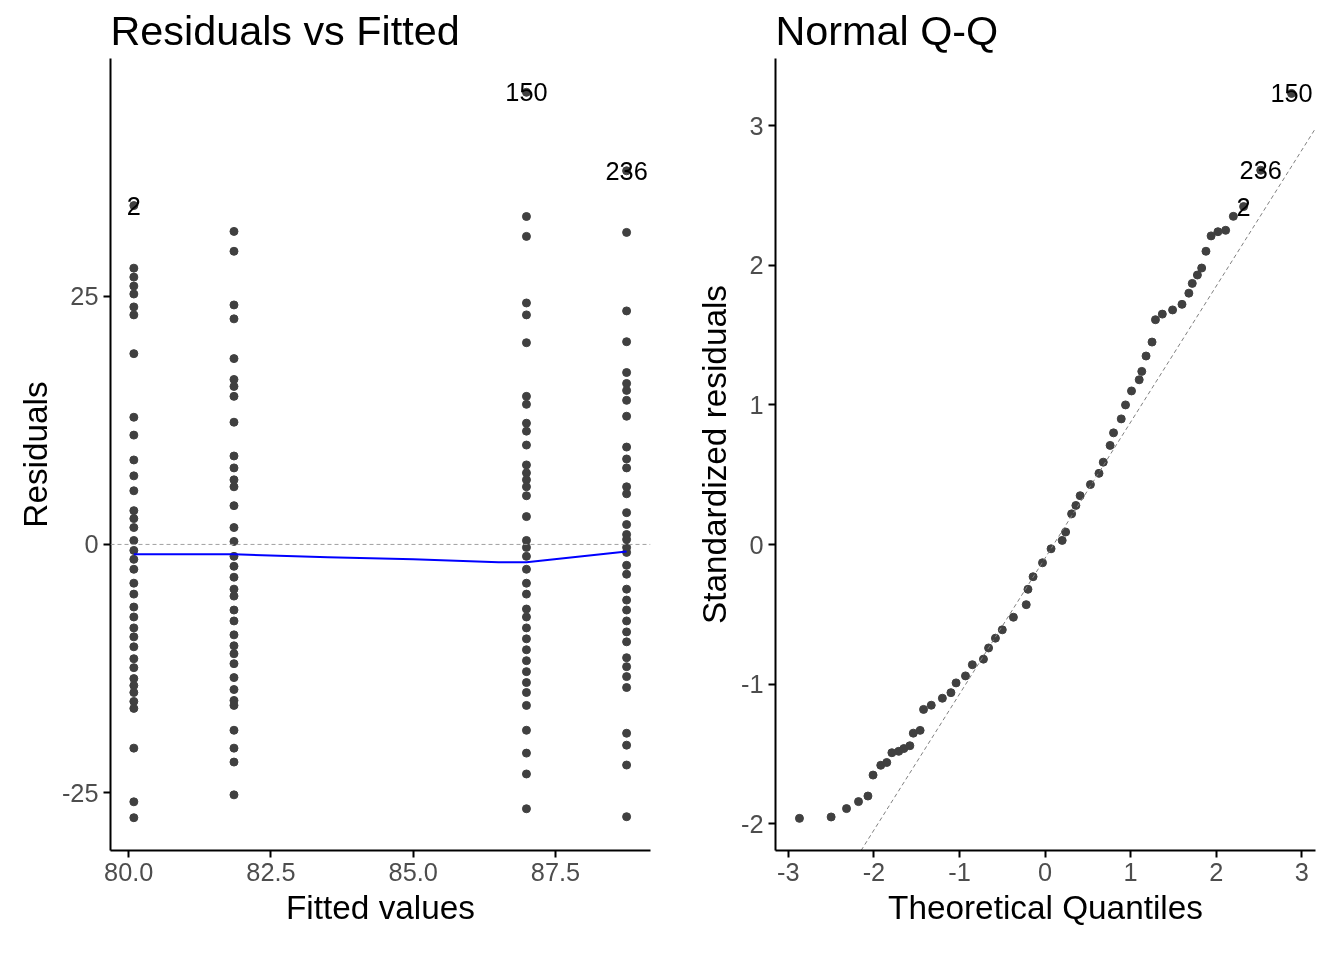  Describe the element at coordinates (887, 30) in the screenshot. I see `chart-title: Normal Q-Q` at that location.